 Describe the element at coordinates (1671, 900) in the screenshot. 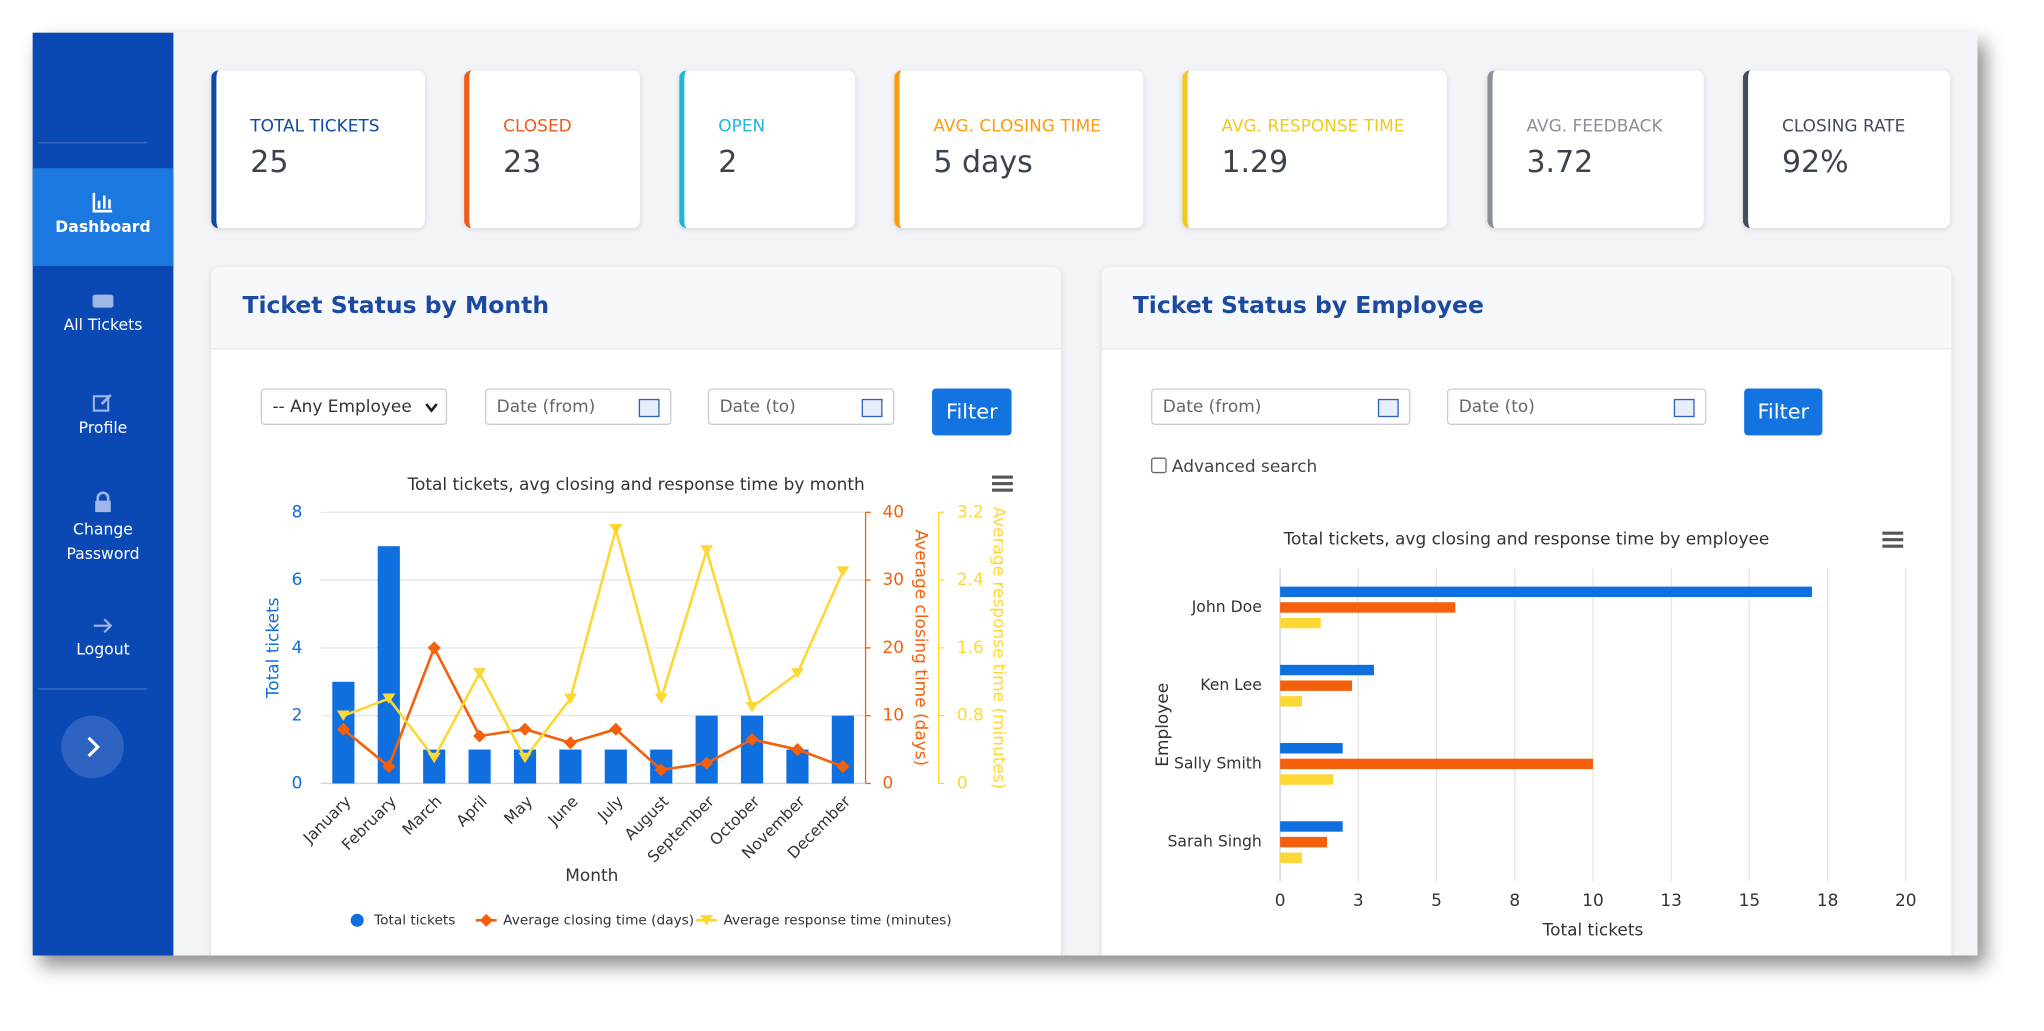

I see `x-tick-label: 13` at that location.